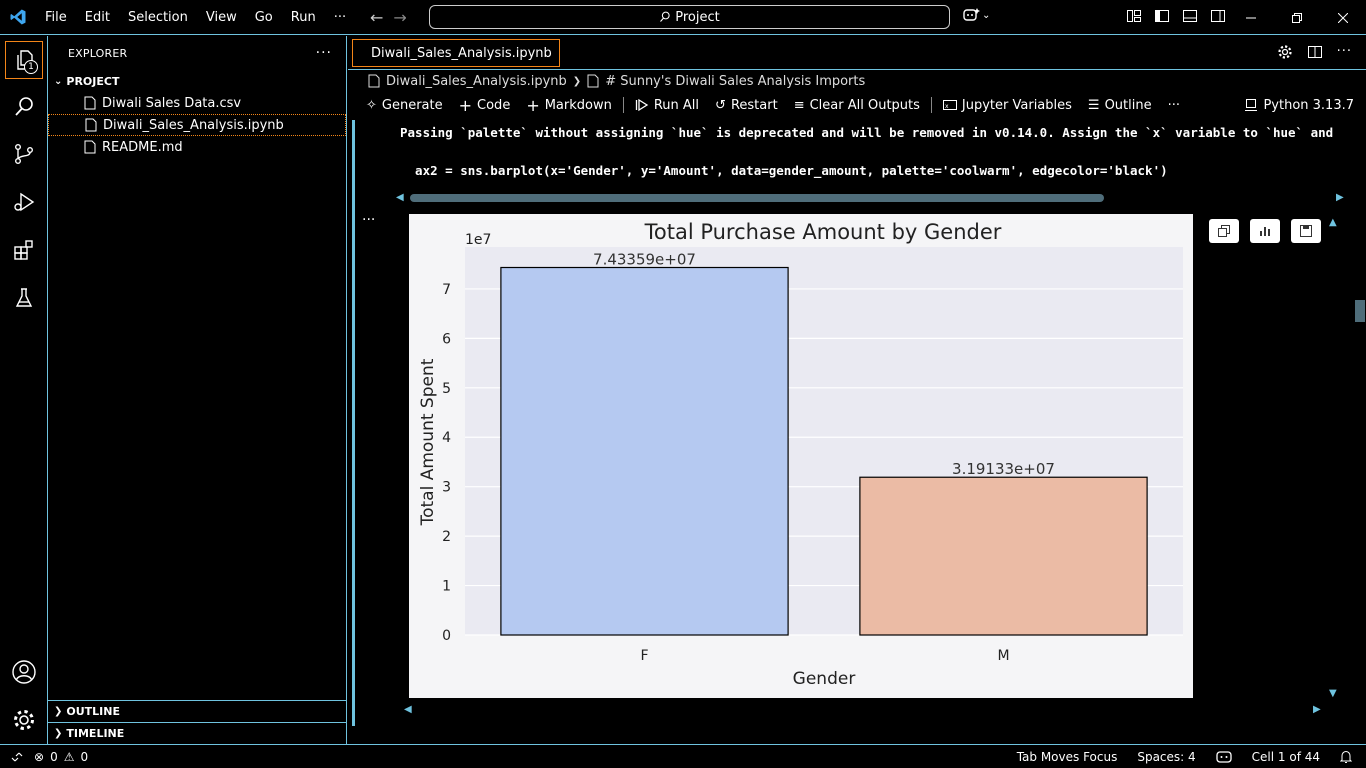 Image resolution: width=1366 pixels, height=768 pixels. Describe the element at coordinates (1333, 693) in the screenshot. I see `scroll-down-icon: ▼` at that location.